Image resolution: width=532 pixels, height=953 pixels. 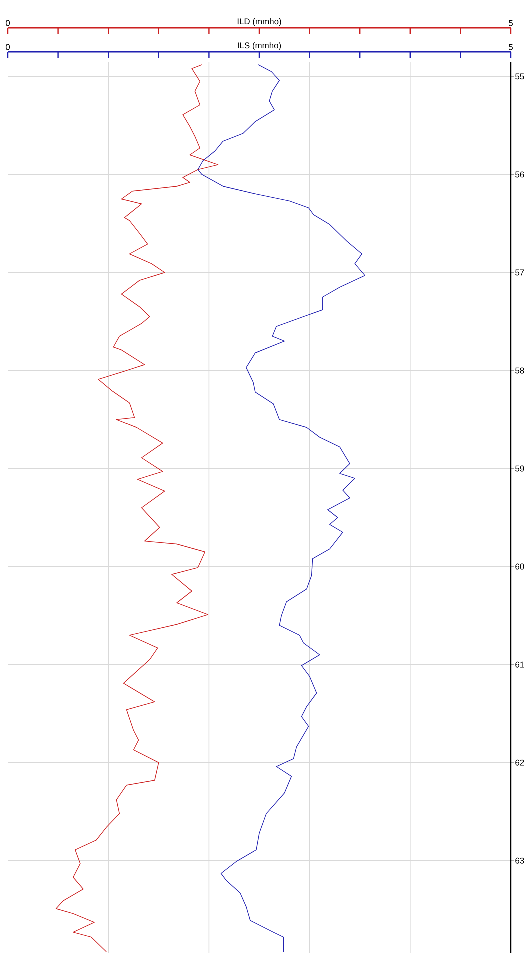 I want to click on y-tick-label: 63, so click(x=520, y=861).